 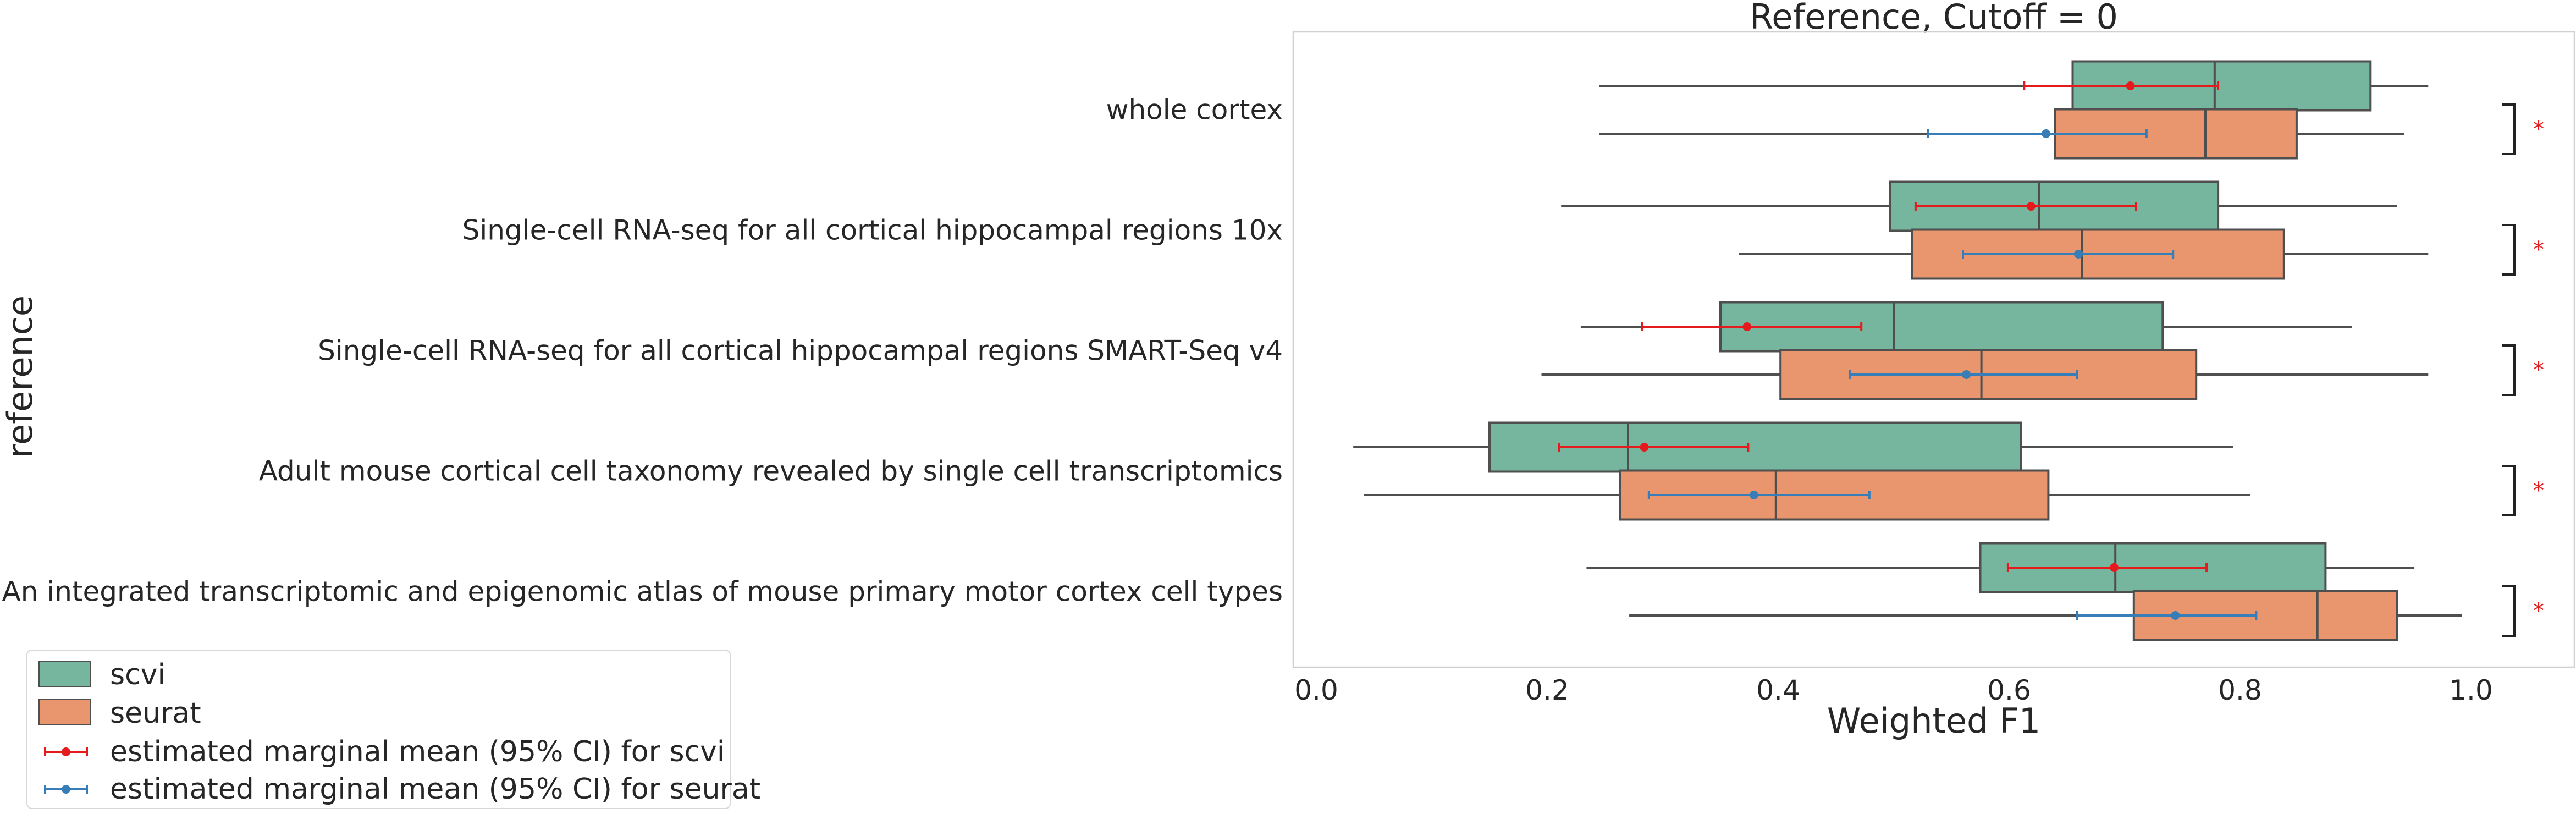 What do you see at coordinates (155, 713) in the screenshot?
I see `legend-label-seurat: seurat` at bounding box center [155, 713].